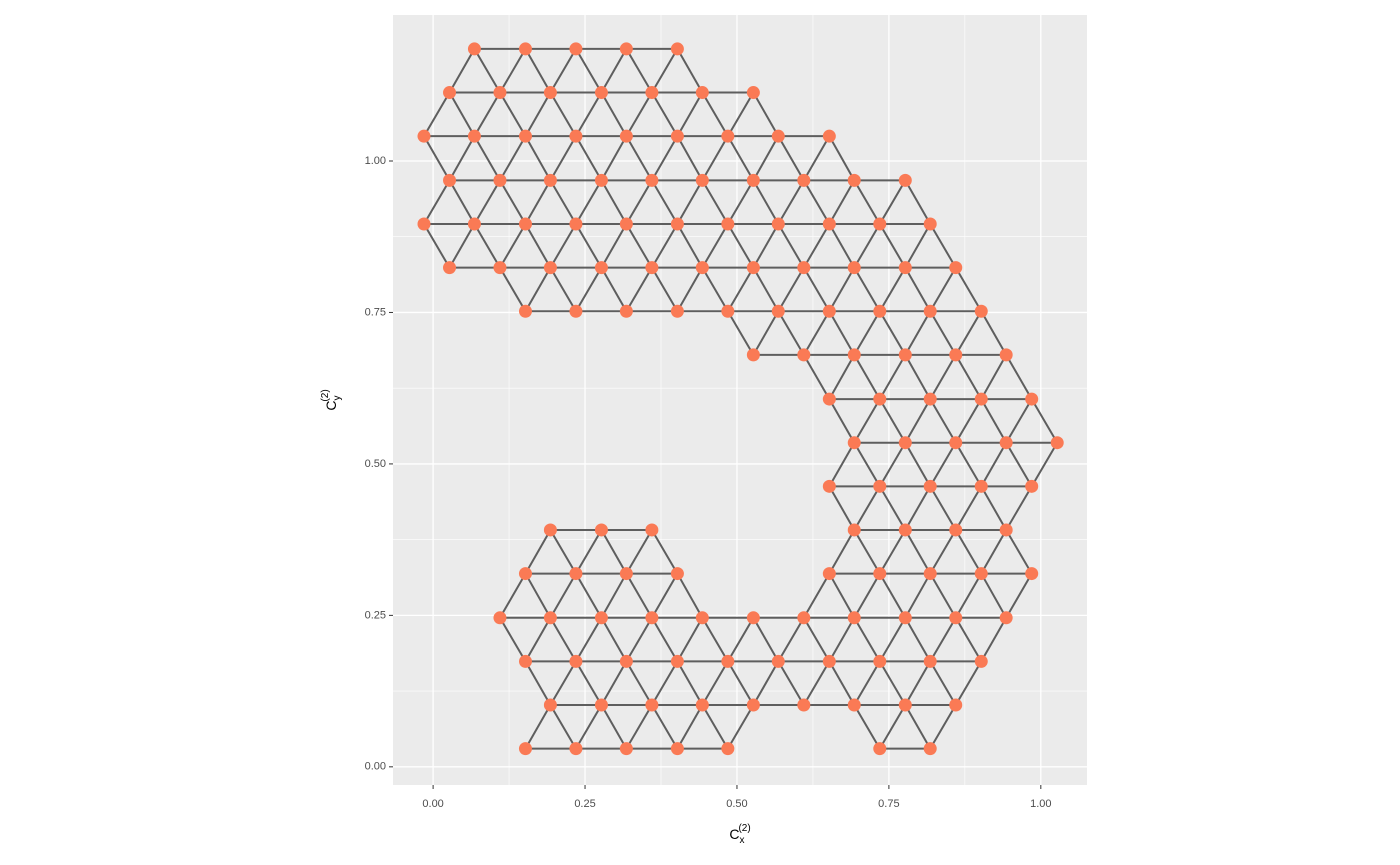 The height and width of the screenshot is (865, 1400). What do you see at coordinates (331, 406) in the screenshot?
I see `y-label-text: C` at bounding box center [331, 406].